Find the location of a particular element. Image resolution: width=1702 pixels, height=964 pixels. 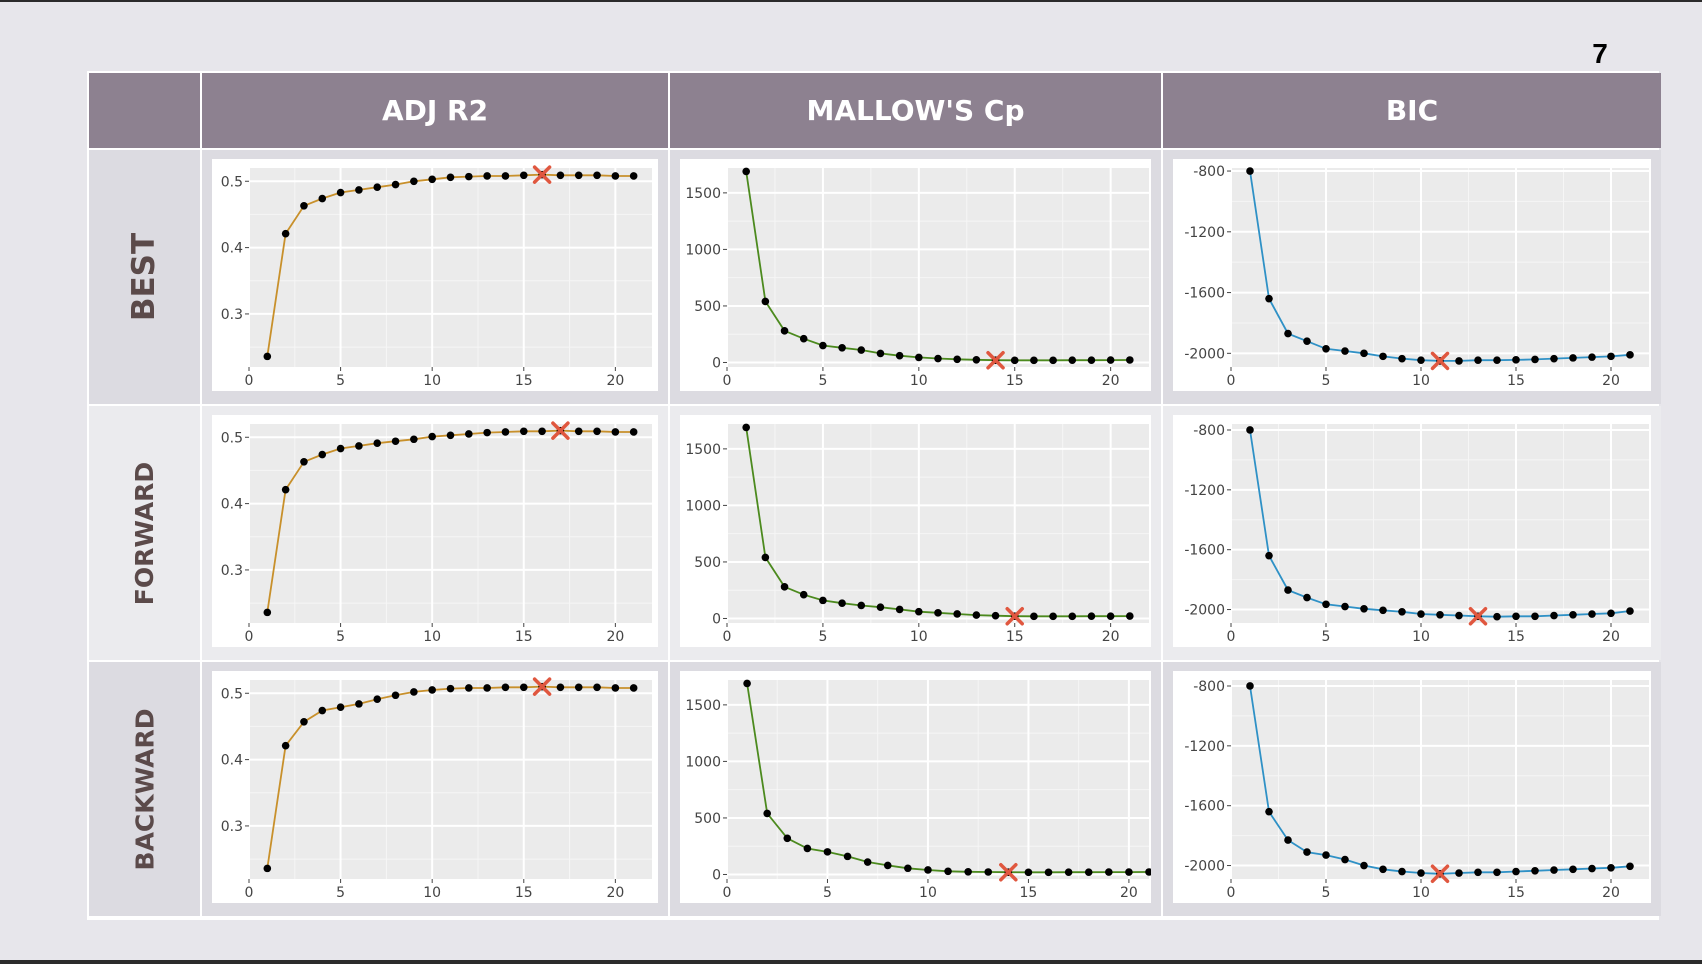

x-tick-label: 5 is located at coordinates (1326, 381).